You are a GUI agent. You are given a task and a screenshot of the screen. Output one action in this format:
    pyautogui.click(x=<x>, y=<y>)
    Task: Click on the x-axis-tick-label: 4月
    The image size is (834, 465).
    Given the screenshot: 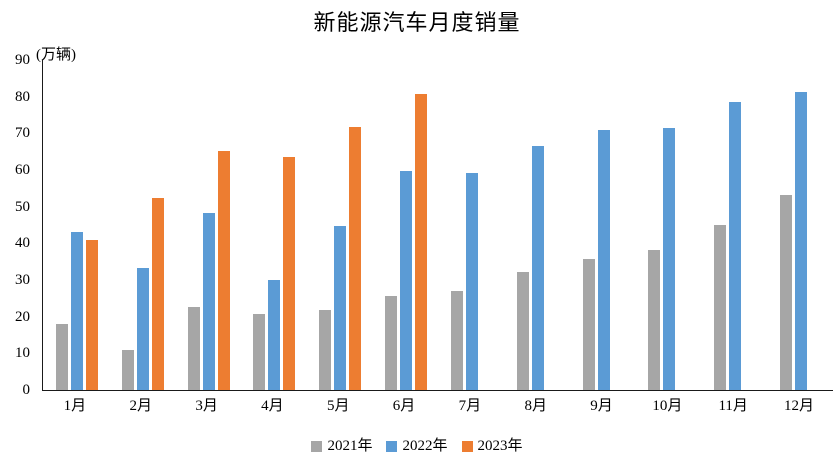 What is the action you would take?
    pyautogui.click(x=272, y=406)
    